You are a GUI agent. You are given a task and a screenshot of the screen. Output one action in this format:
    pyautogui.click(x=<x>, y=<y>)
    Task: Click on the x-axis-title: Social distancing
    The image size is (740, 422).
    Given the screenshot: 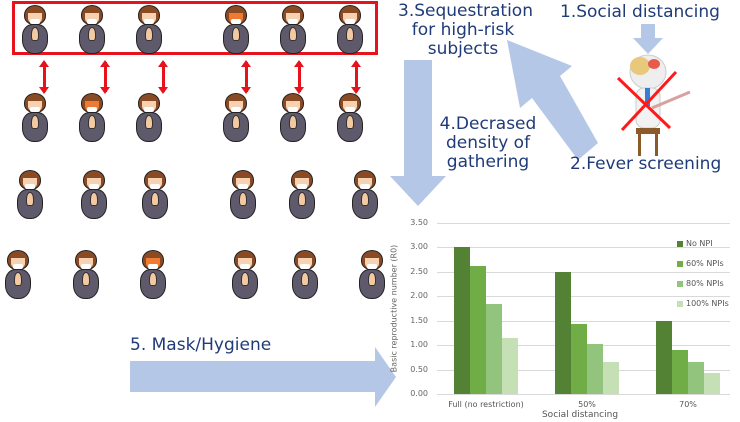 What is the action you would take?
    pyautogui.click(x=580, y=415)
    